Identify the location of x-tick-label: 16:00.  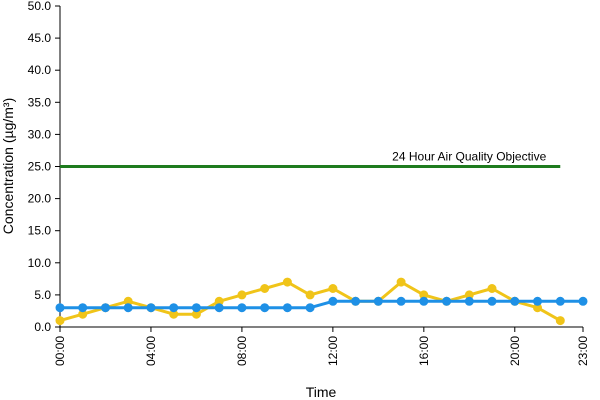
(424, 351).